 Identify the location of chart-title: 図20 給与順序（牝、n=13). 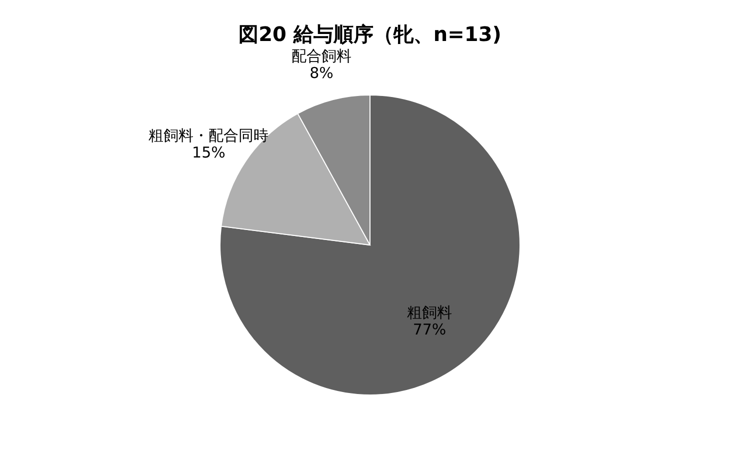
(370, 34).